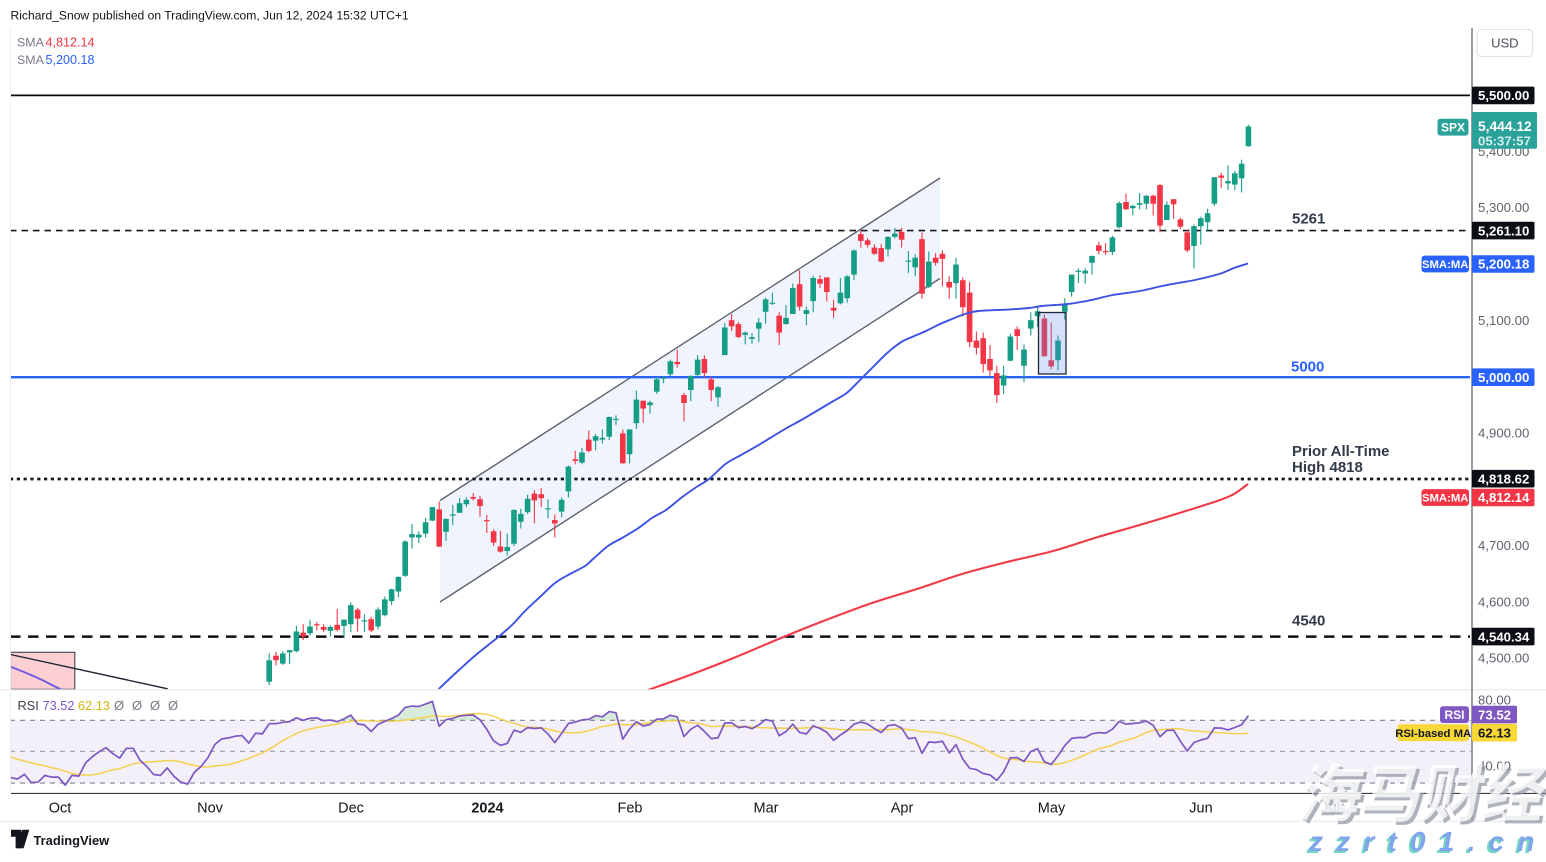 The width and height of the screenshot is (1546, 862). What do you see at coordinates (1503, 207) in the screenshot?
I see `svg-text: 5,300.00` at bounding box center [1503, 207].